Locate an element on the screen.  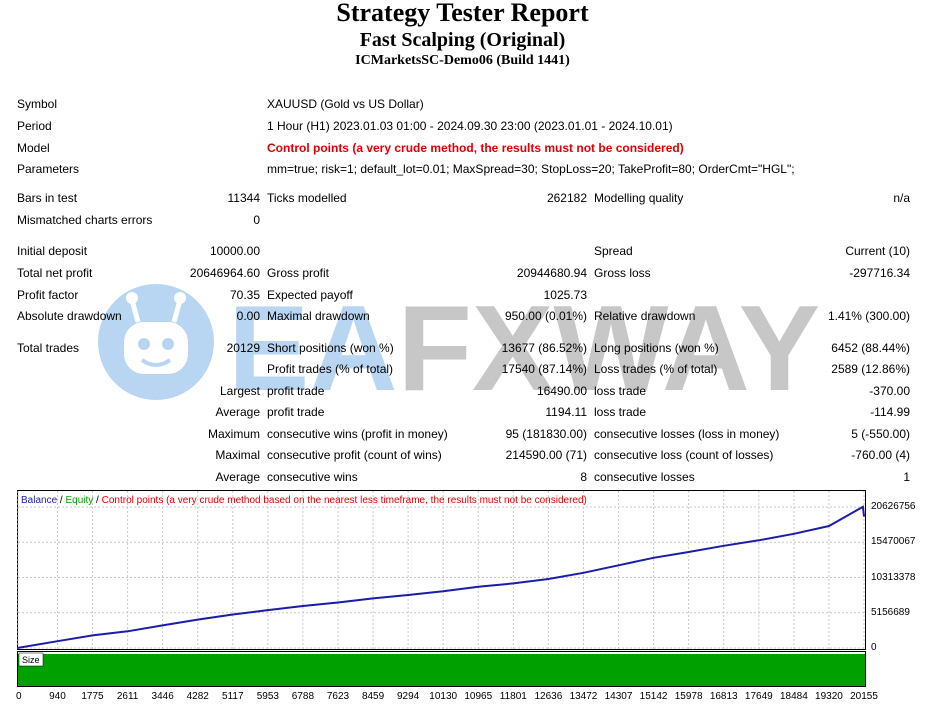
gross-loss-label: Gross loss is located at coordinates (622, 273).